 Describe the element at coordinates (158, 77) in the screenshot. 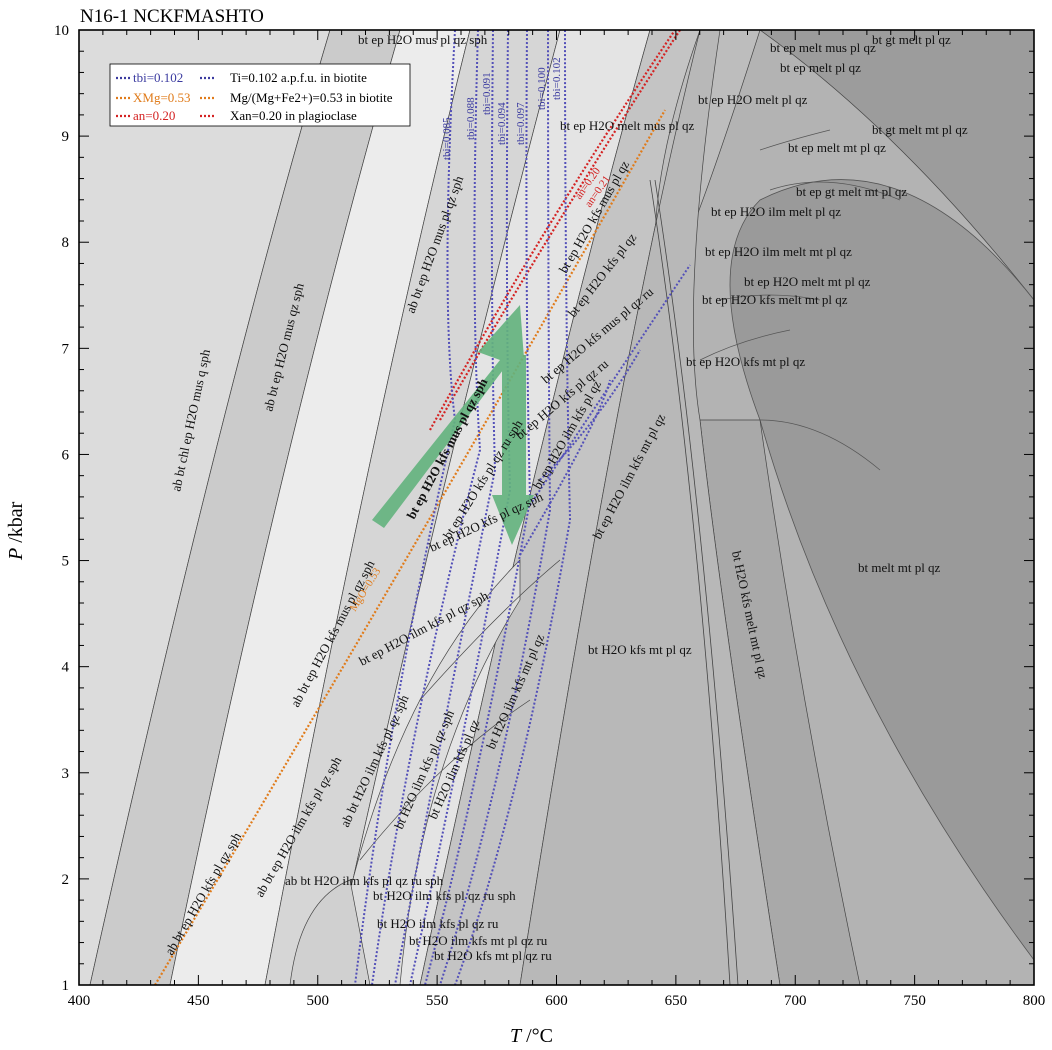

I see `legend-key-tbi: tbi=0.102` at that location.